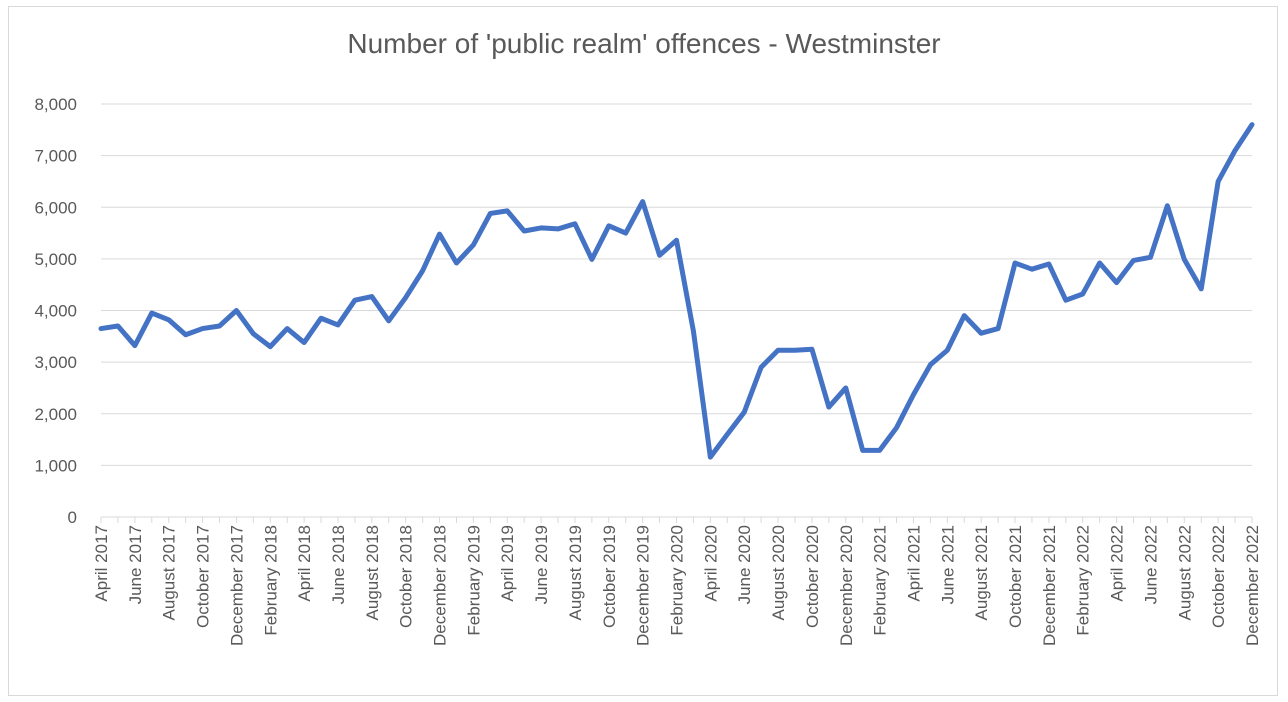 This screenshot has width=1288, height=702. Describe the element at coordinates (913, 563) in the screenshot. I see `x-tick-label: April 2021` at that location.